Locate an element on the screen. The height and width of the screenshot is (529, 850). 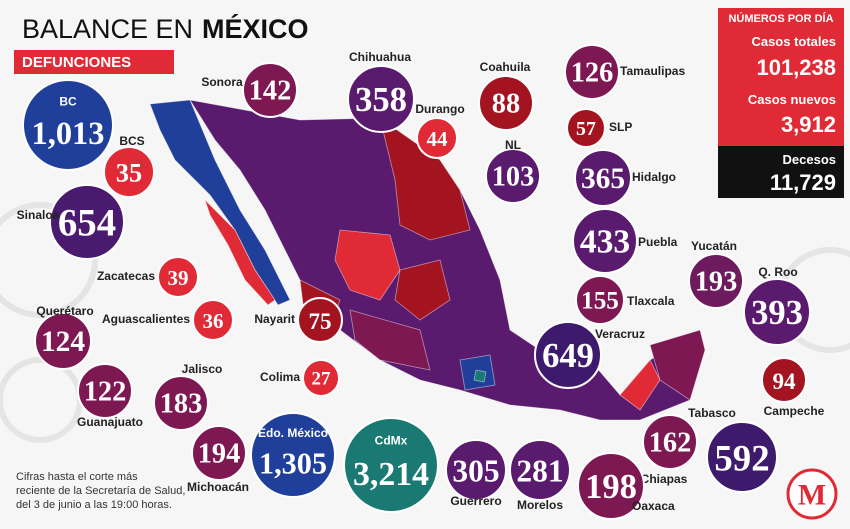
state-name: Morelos is located at coordinates (540, 505).